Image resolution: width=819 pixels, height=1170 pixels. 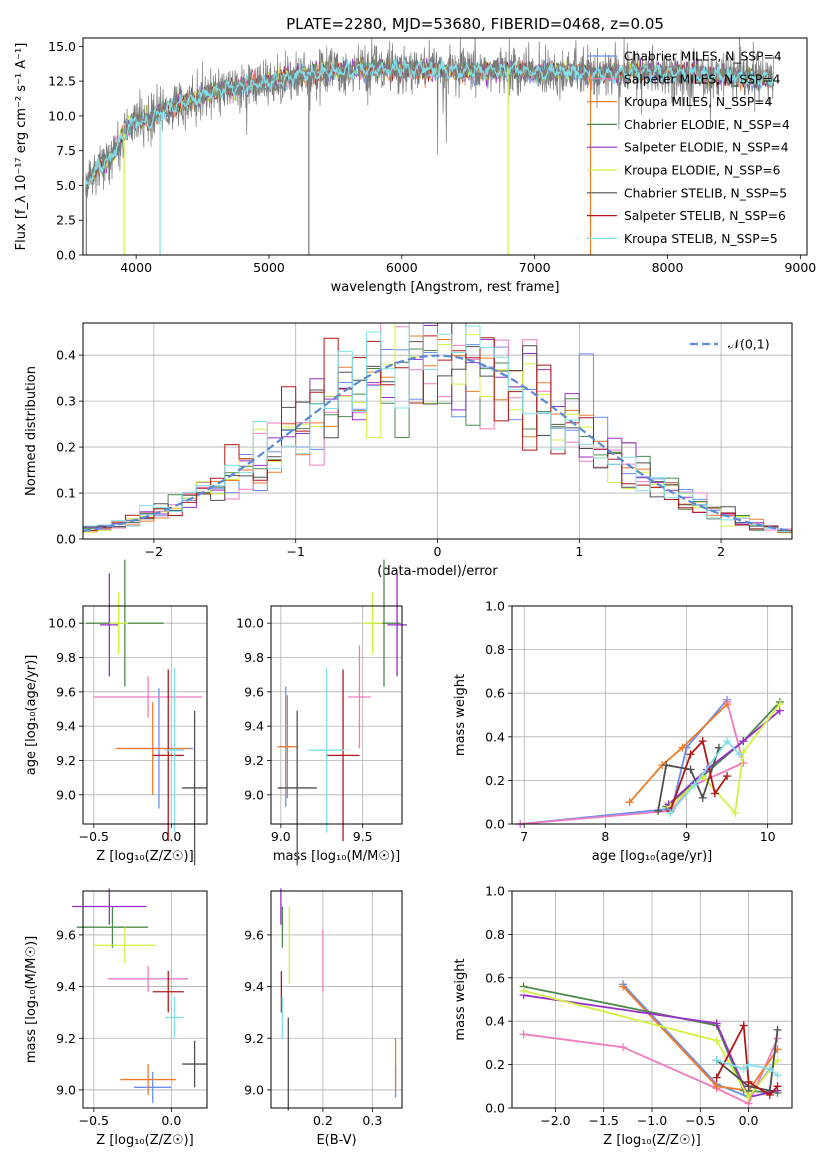 I want to click on weight_vs_Z-ylabel: mass weight, so click(x=460, y=999).